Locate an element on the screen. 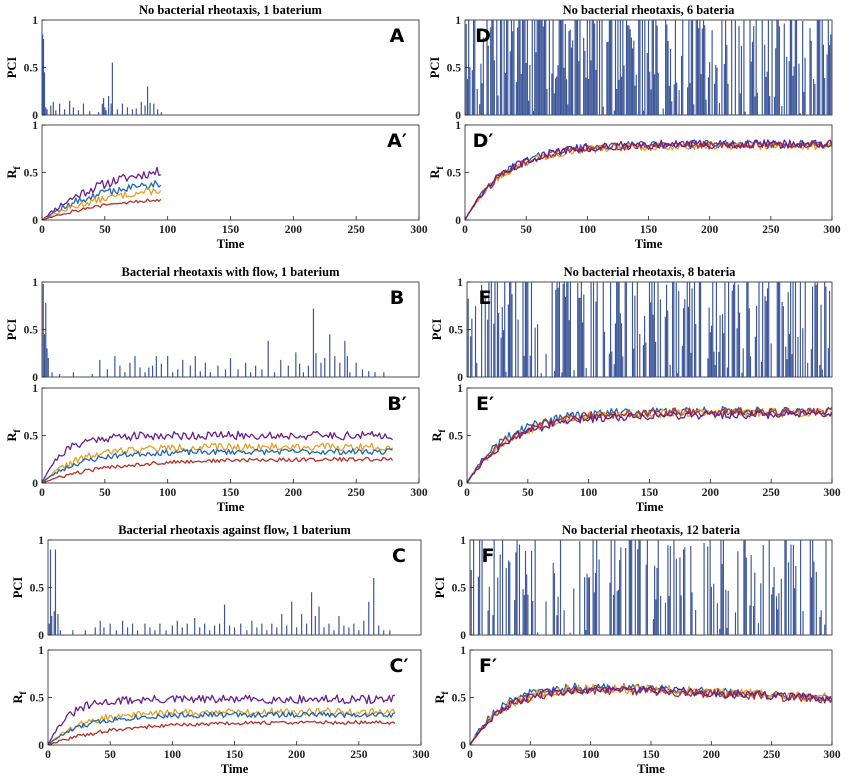 The height and width of the screenshot is (780, 850). panel-label: A′ is located at coordinates (397, 141).